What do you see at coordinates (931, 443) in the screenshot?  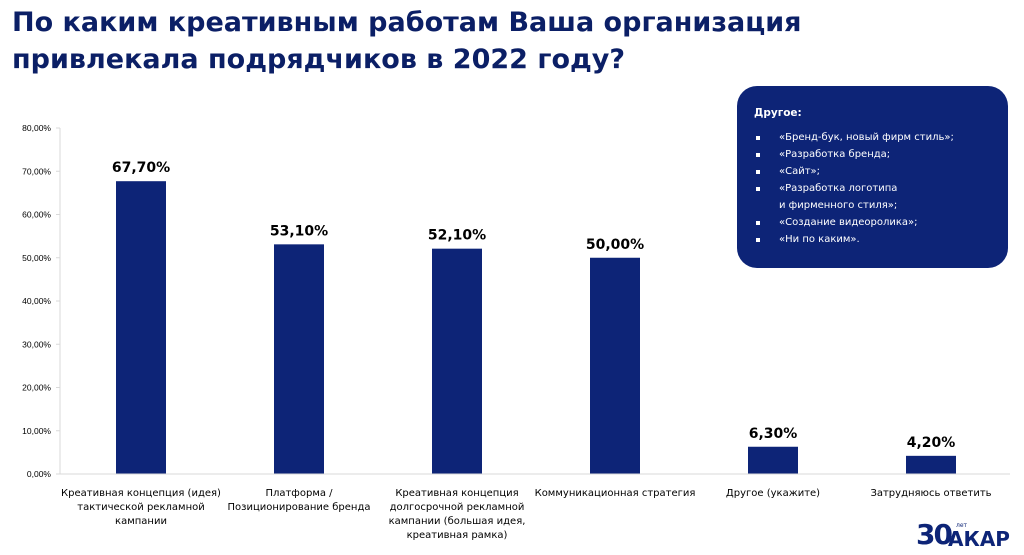 I see `data-label: 4,20%` at bounding box center [931, 443].